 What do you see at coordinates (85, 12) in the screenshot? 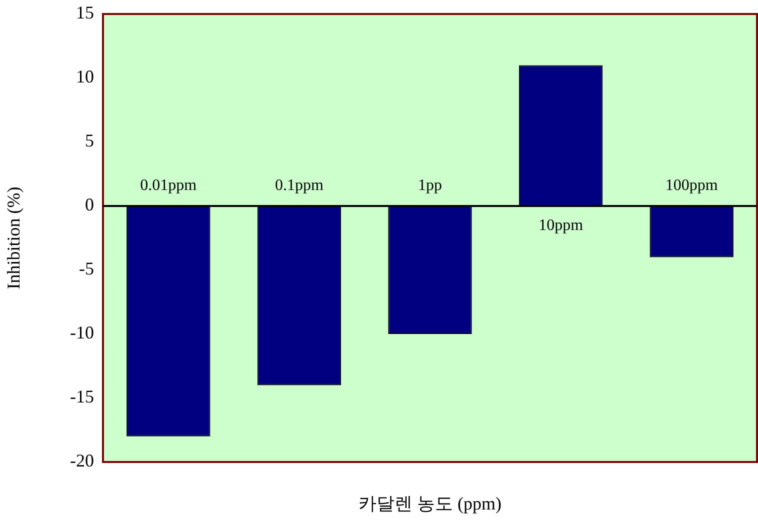
I see `y-tick-label: 15` at bounding box center [85, 12].